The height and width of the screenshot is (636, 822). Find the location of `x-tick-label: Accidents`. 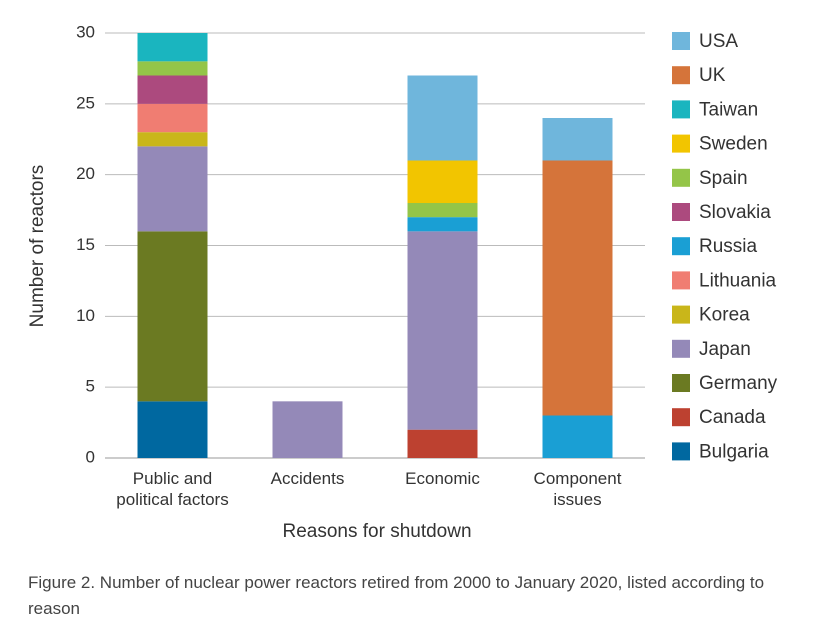

x-tick-label: Accidents is located at coordinates (307, 478).